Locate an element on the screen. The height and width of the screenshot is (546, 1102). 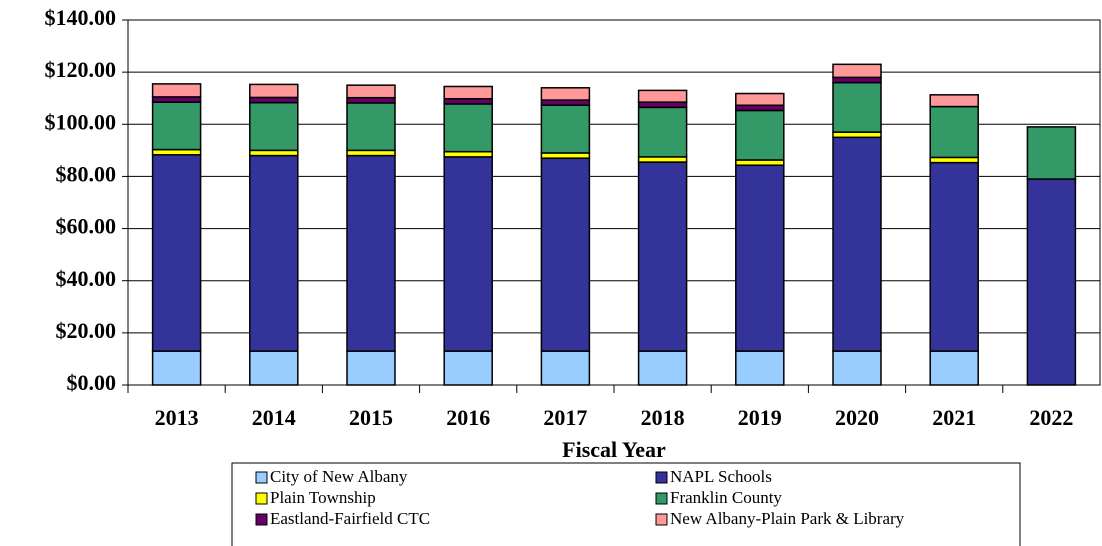
y-tick-label: $60.00 is located at coordinates (86, 226).